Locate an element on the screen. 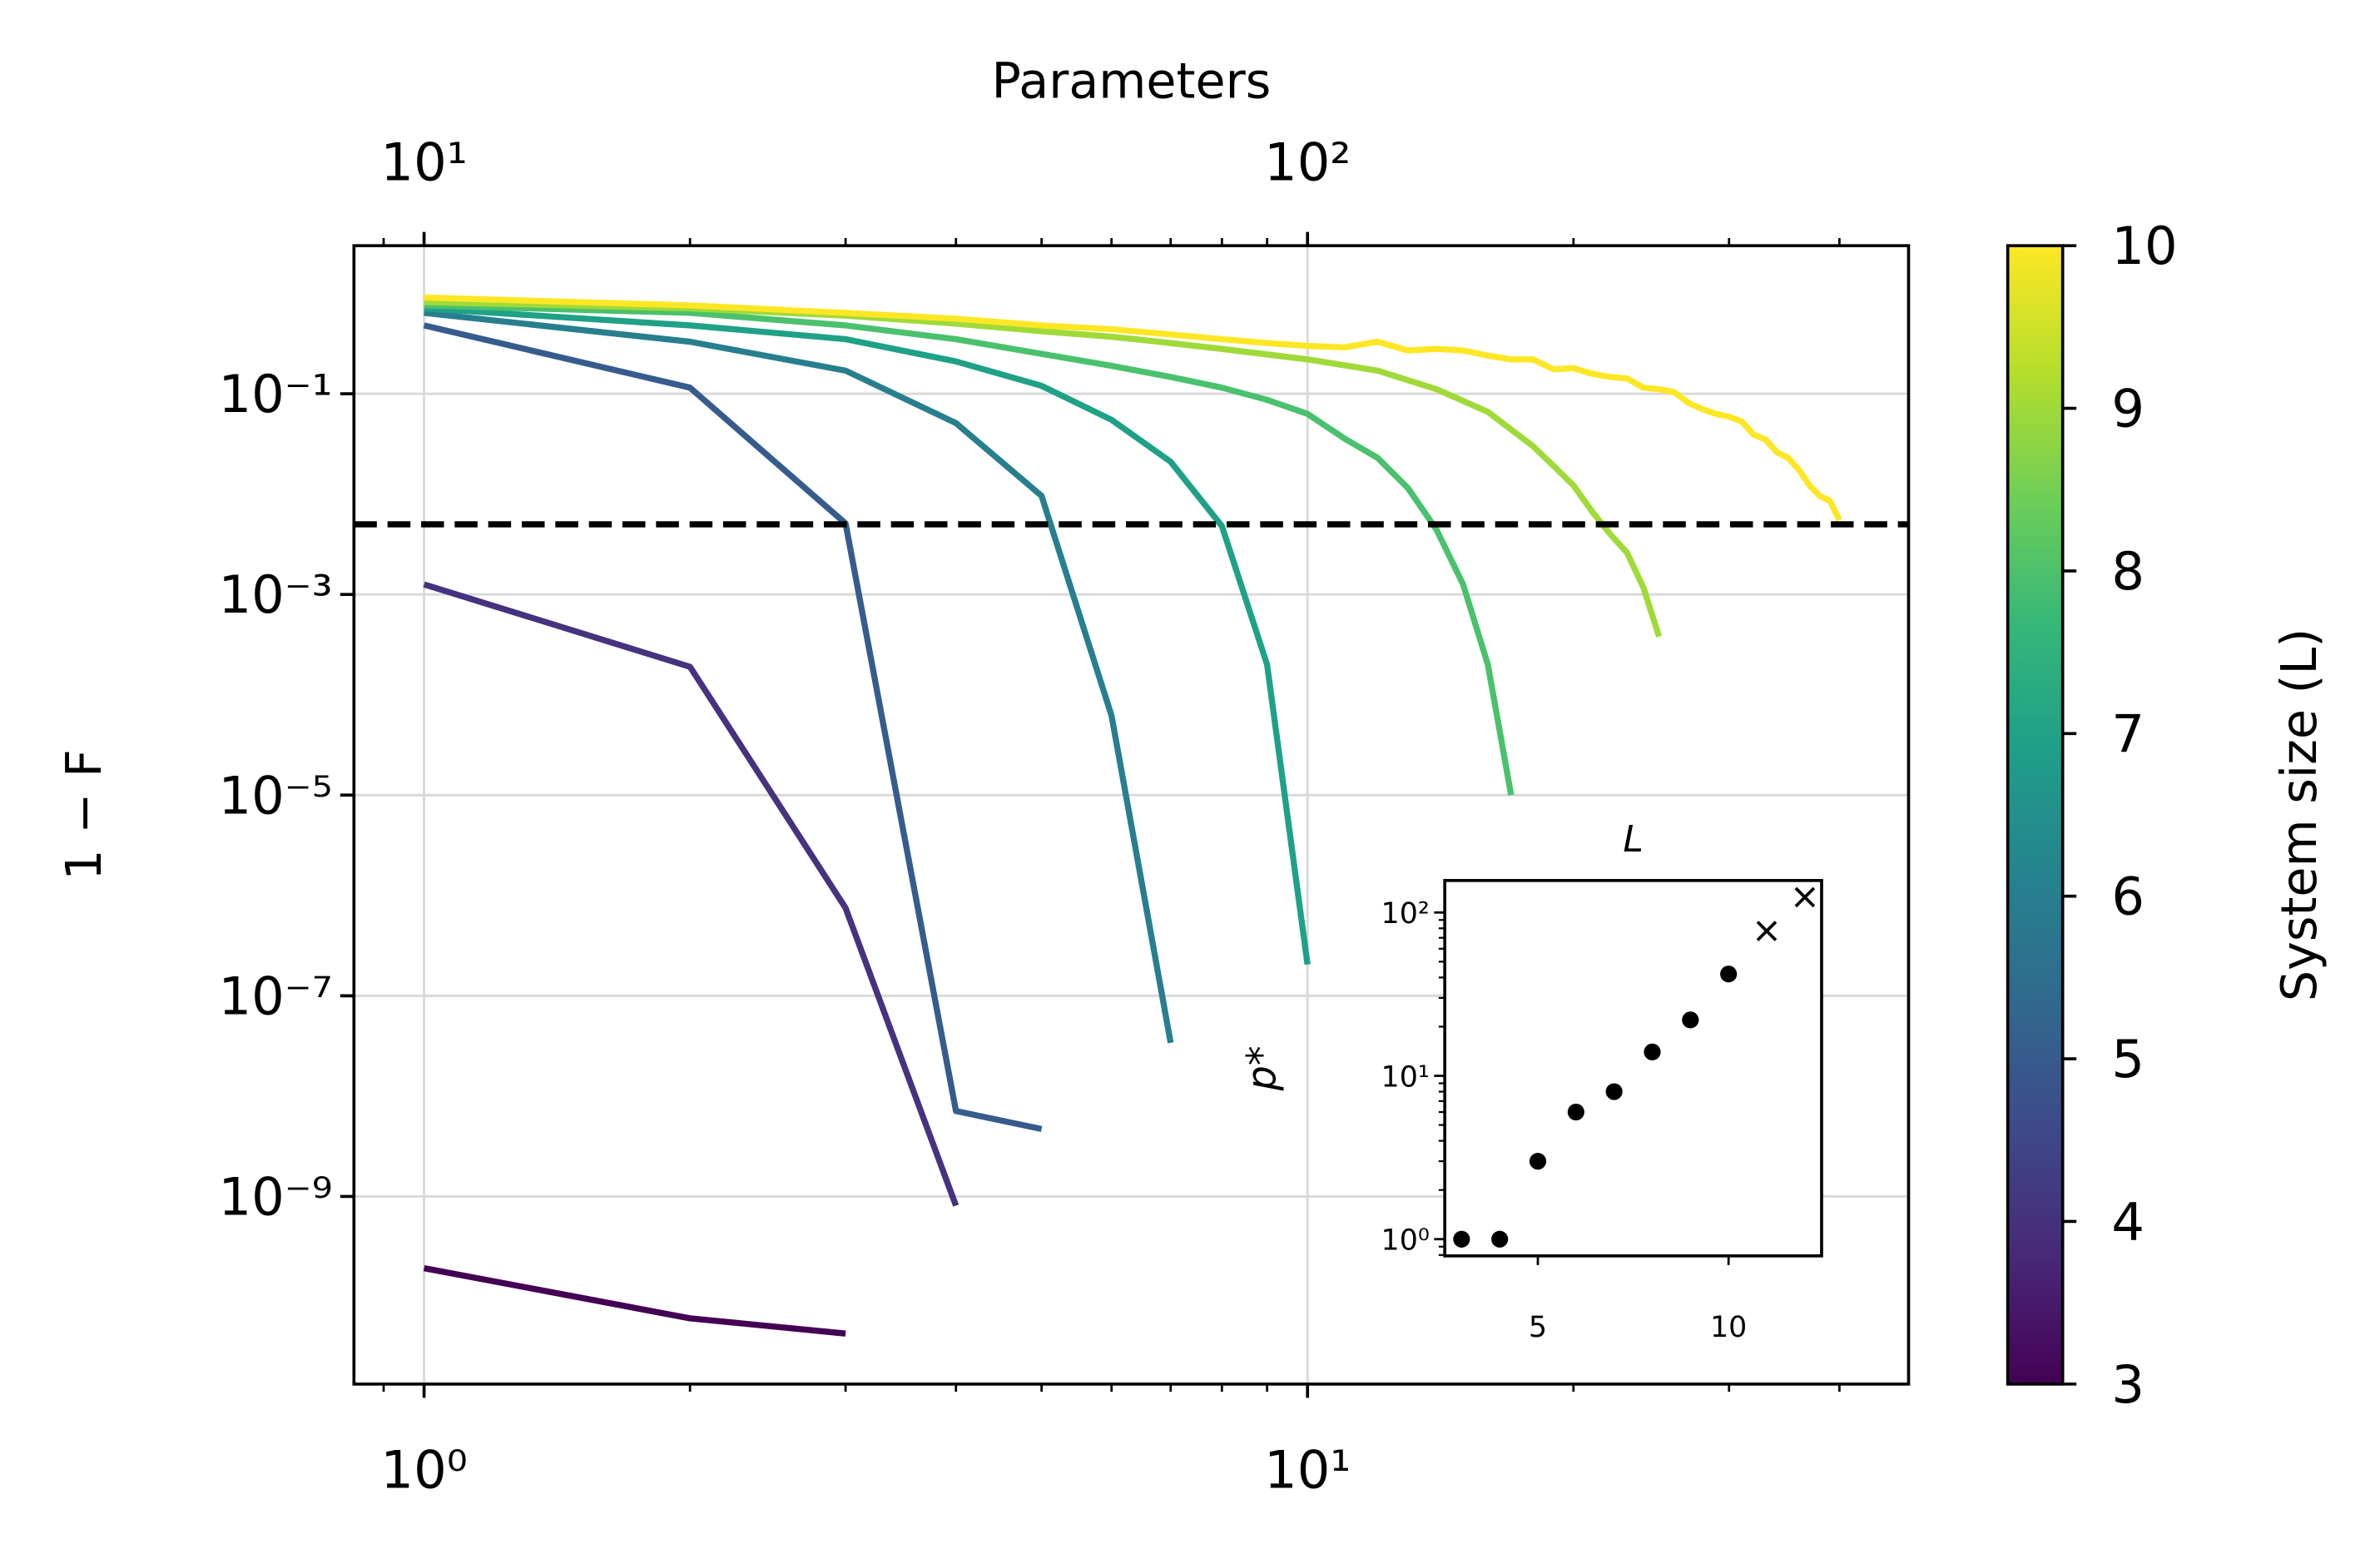 Image resolution: width=2380 pixels, height=1544 pixels. colorbar-tick-label: 5 is located at coordinates (2127, 1059).